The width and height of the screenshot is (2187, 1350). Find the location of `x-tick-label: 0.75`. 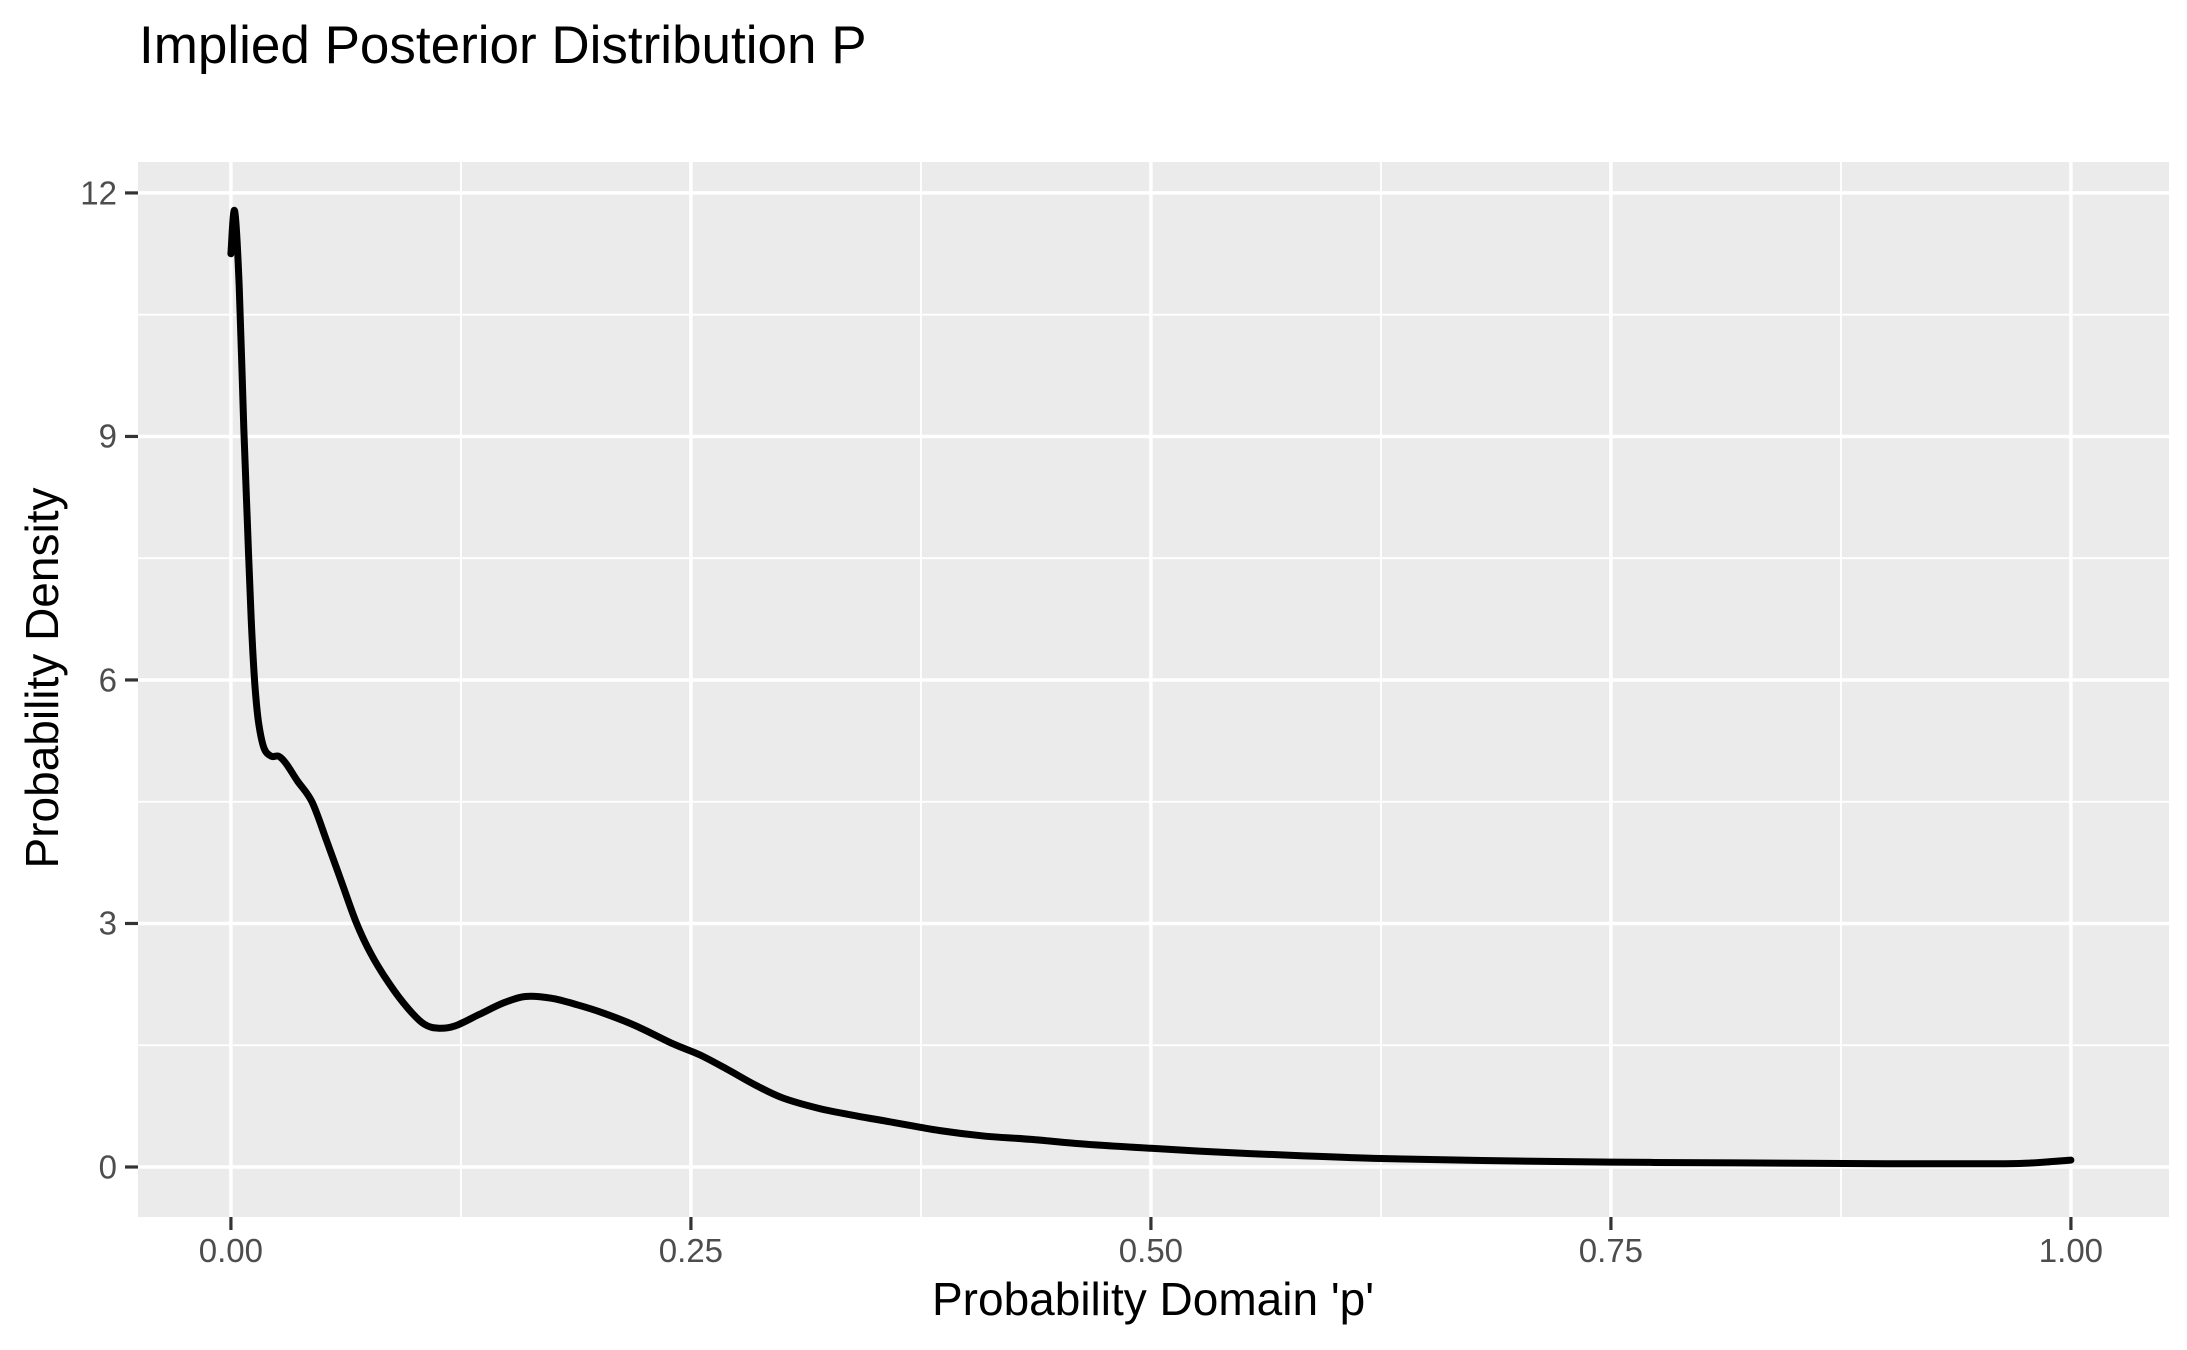

x-tick-label: 0.75 is located at coordinates (1611, 1250).